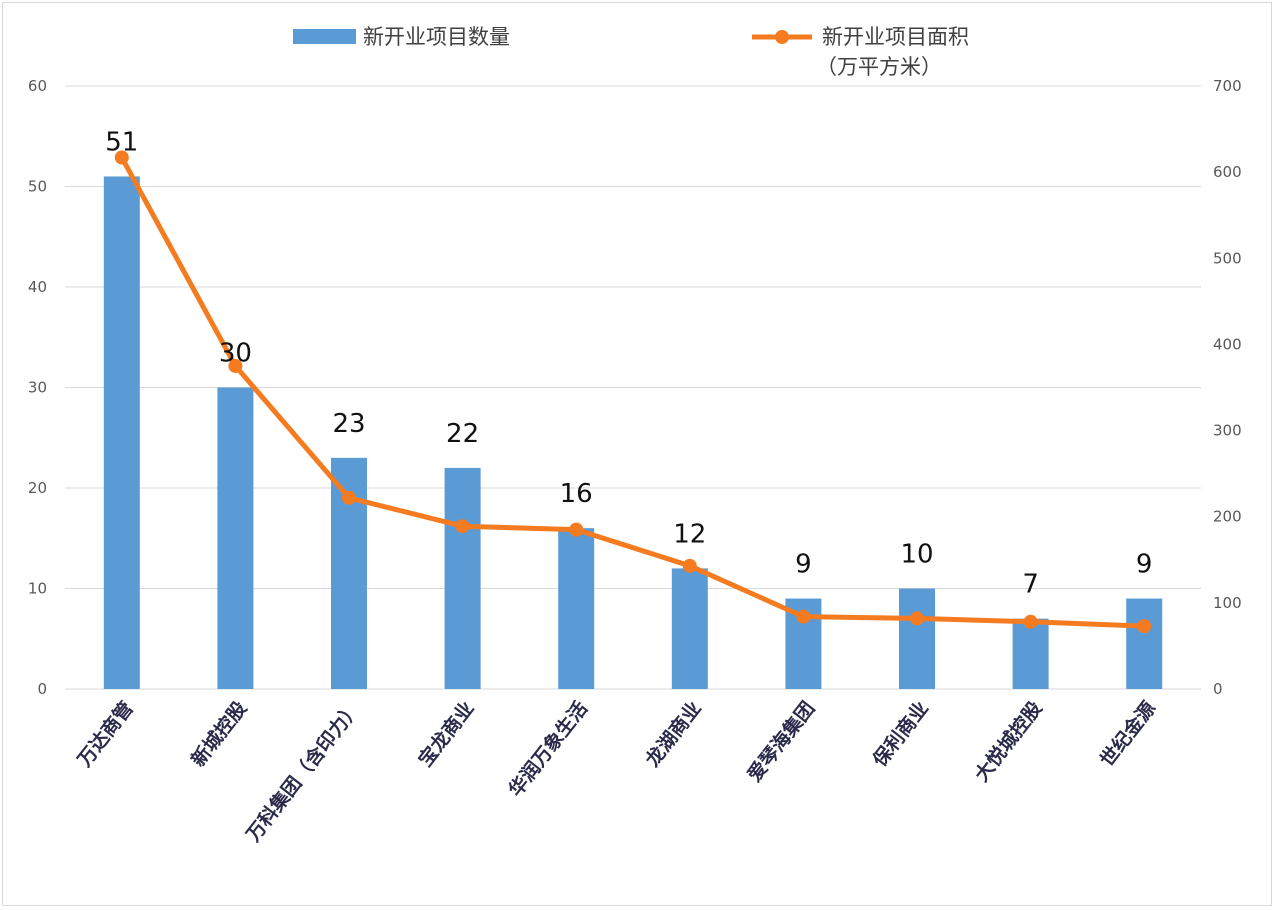 This screenshot has height=910, width=1276. I want to click on bar-data-label: 51, so click(121, 142).